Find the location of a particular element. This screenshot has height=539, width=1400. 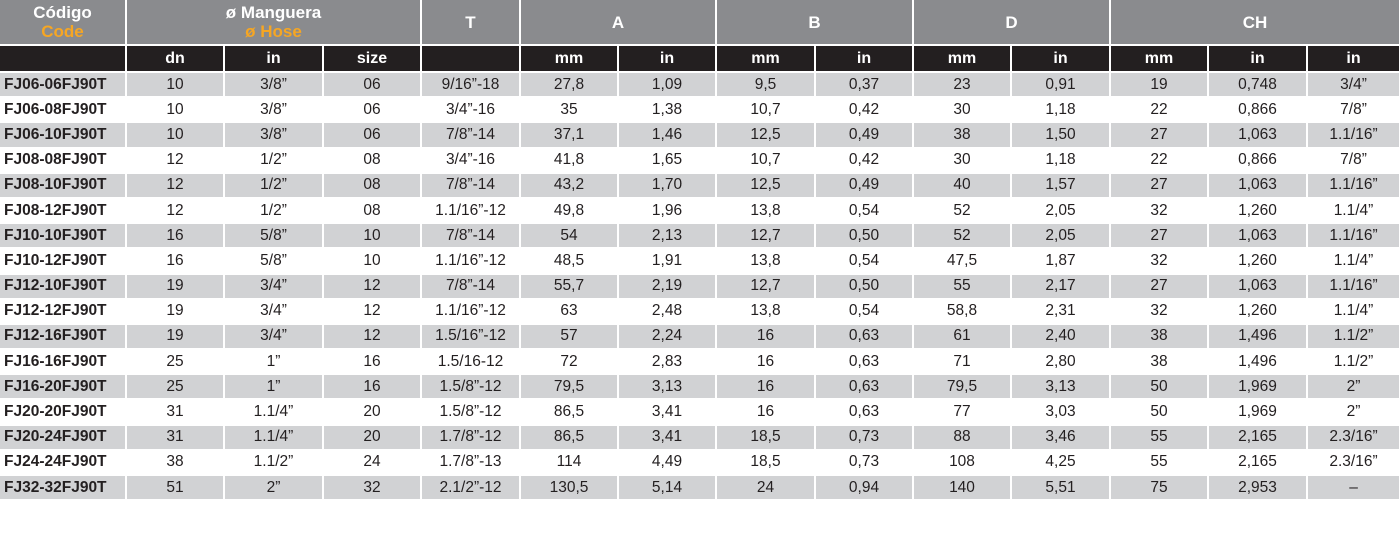

table-cell: 86,5 is located at coordinates (569, 412).